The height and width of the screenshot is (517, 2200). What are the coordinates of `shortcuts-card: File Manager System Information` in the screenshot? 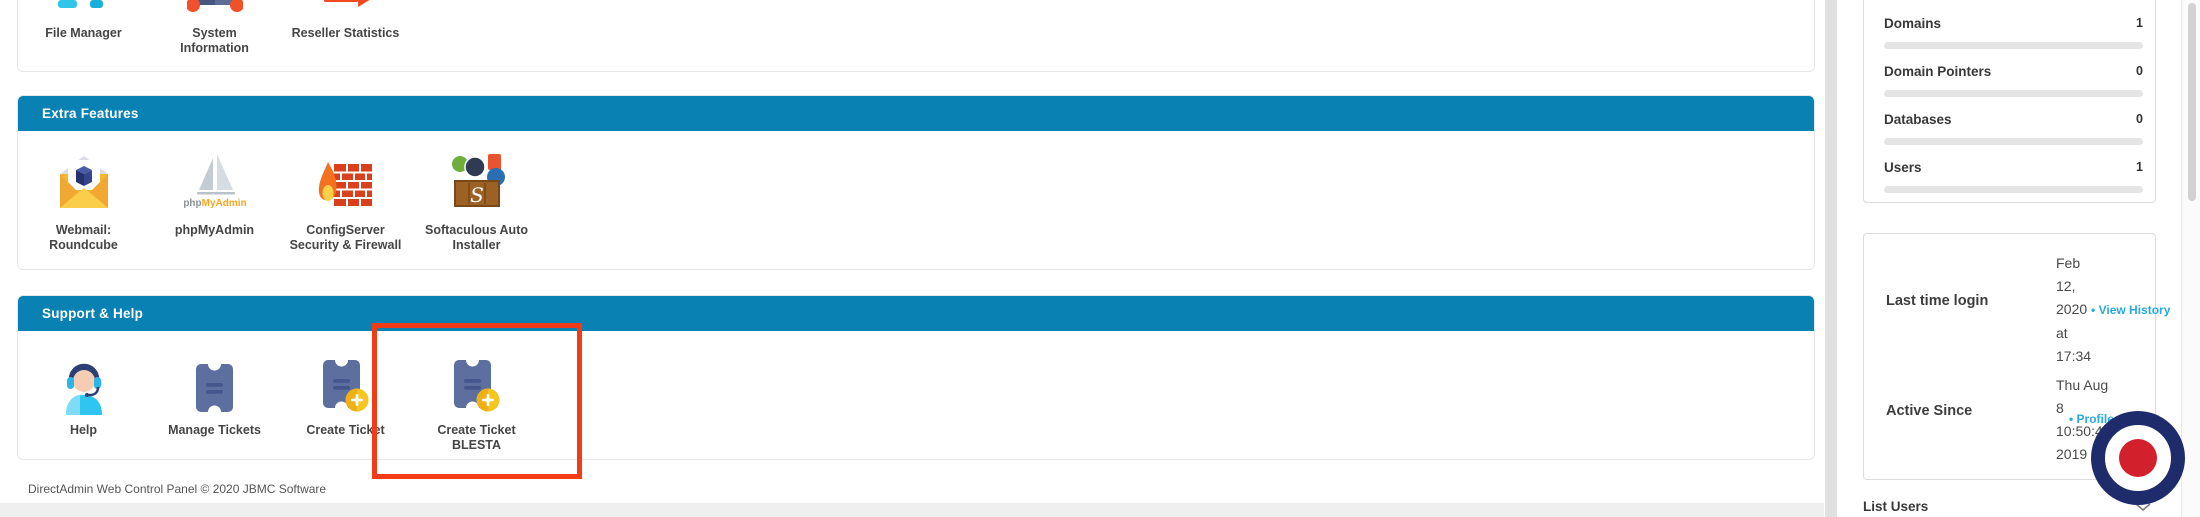 It's located at (916, 36).